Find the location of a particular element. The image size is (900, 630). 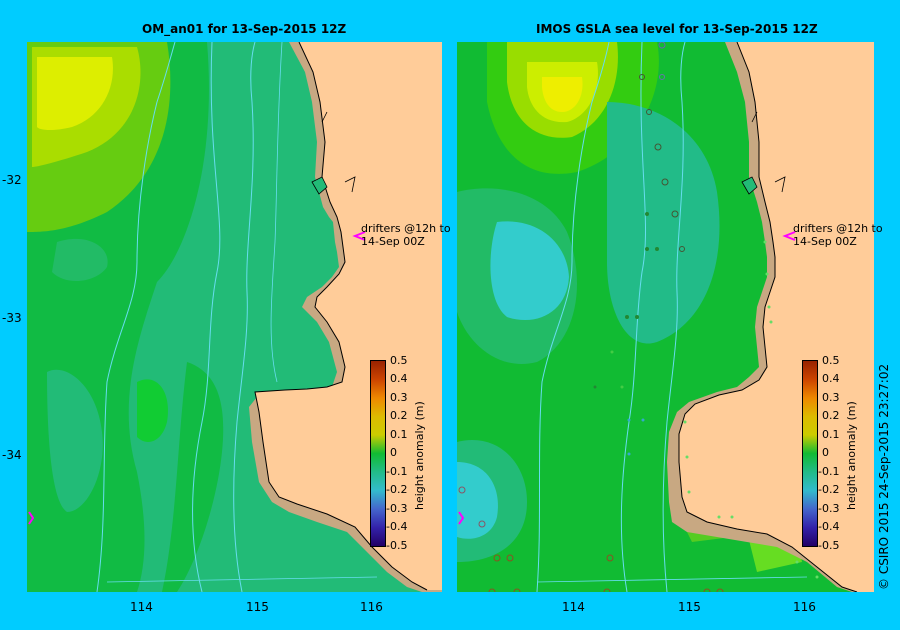

left-drifter-note: drifters @12h to 14-Sep 00Z is located at coordinates (406, 235).